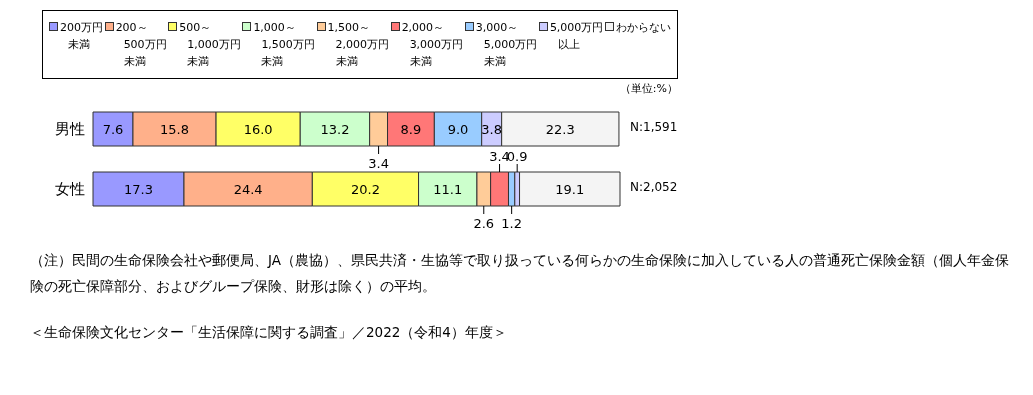  I want to click on data-label: 17.3, so click(138, 189).